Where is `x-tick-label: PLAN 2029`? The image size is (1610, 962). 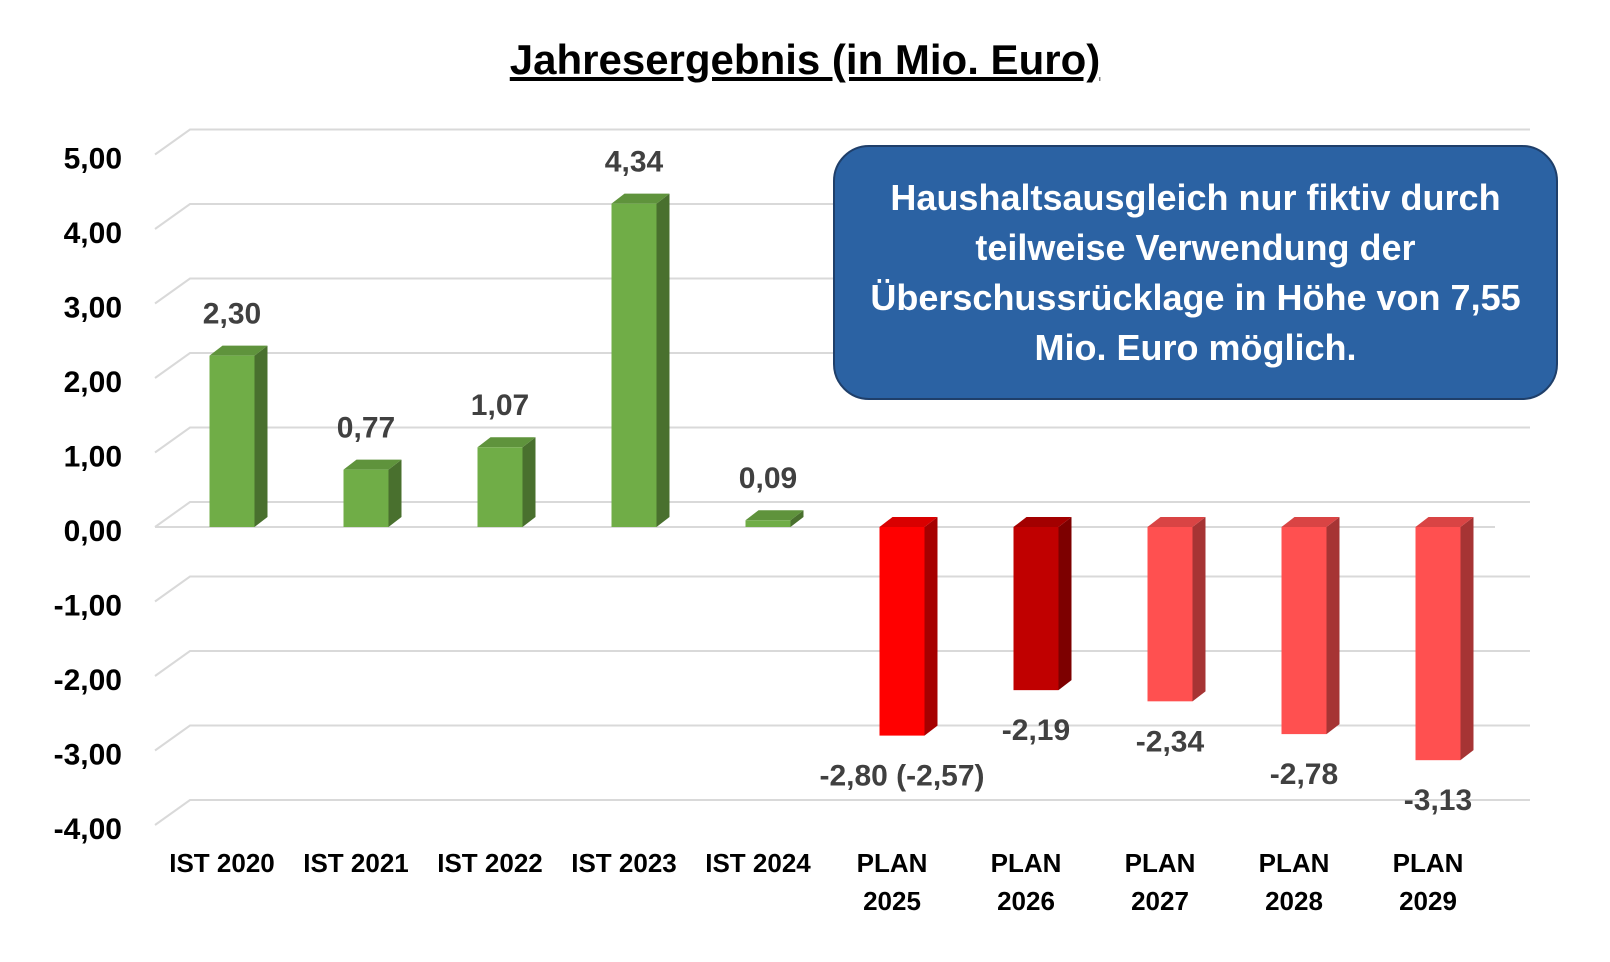 x-tick-label: PLAN 2029 is located at coordinates (1428, 882).